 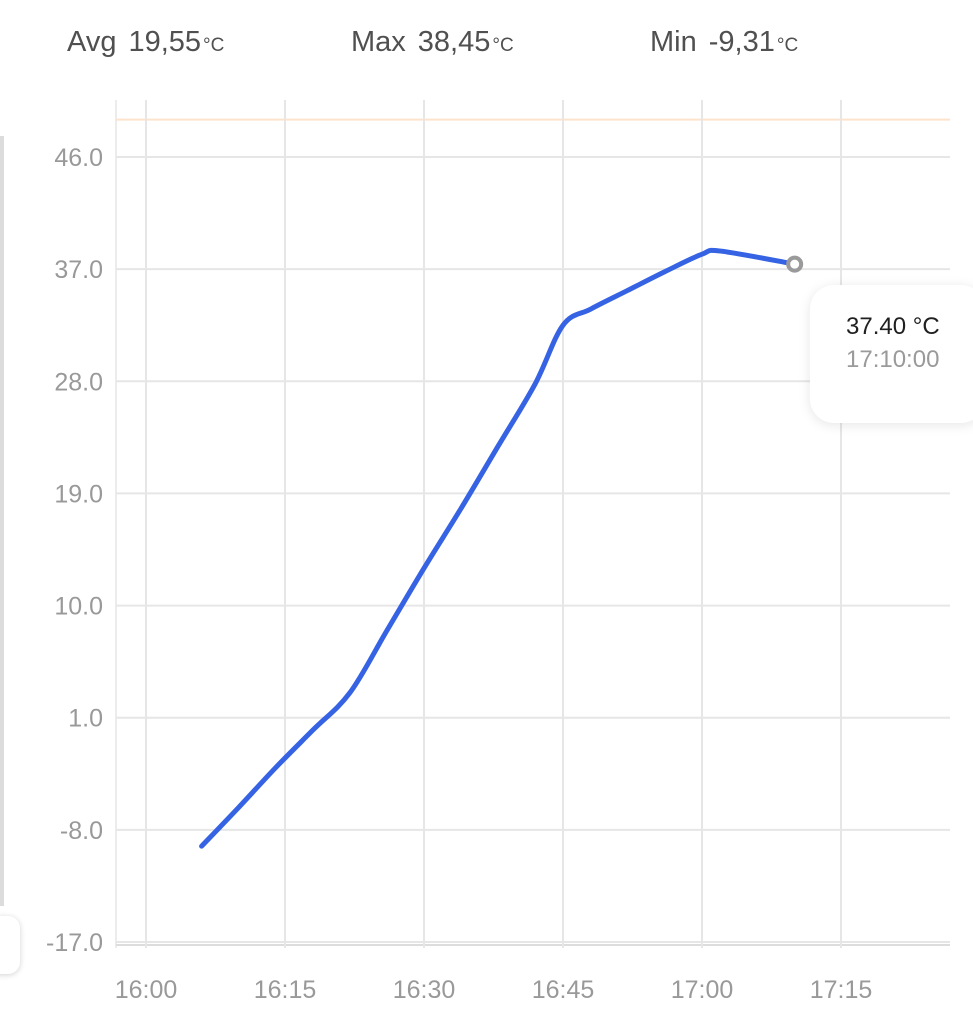 I want to click on stat-max: Max 38,45 °C, so click(x=432, y=42).